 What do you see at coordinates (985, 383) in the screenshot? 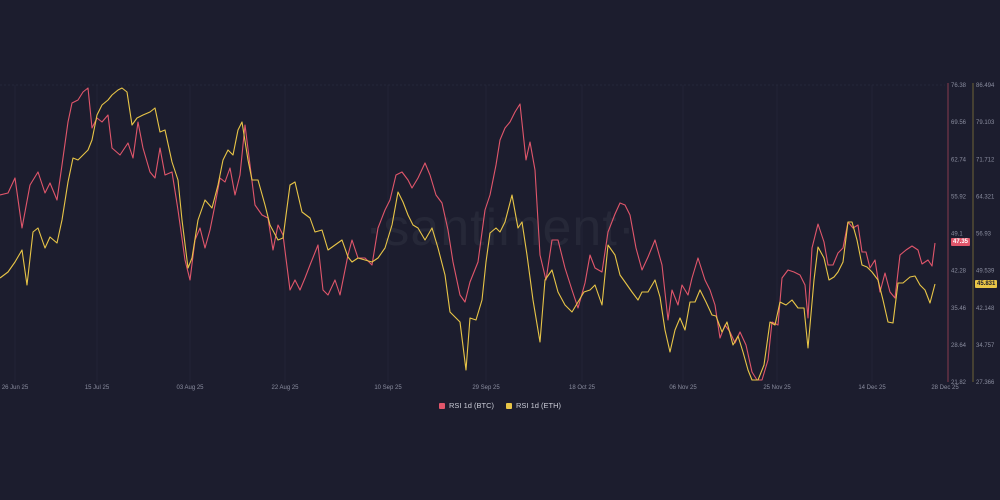
I see `eth-axis-tick: 27.366` at bounding box center [985, 383].